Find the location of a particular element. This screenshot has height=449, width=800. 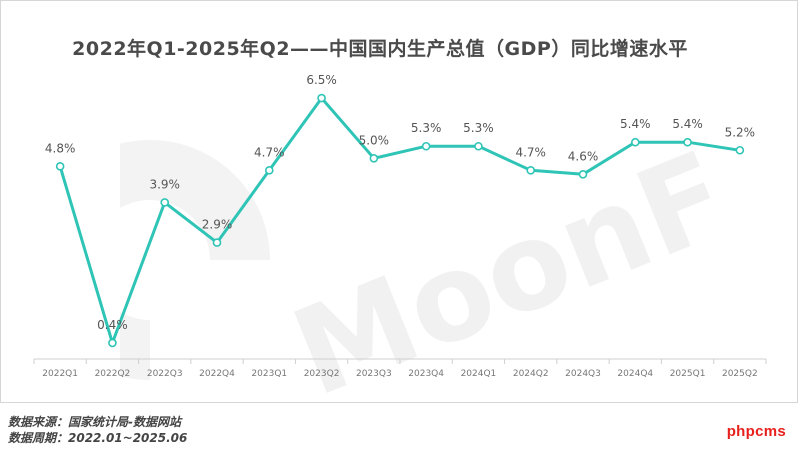

data-period-note: 数据周期：2022.01~2025.06 is located at coordinates (98, 438).